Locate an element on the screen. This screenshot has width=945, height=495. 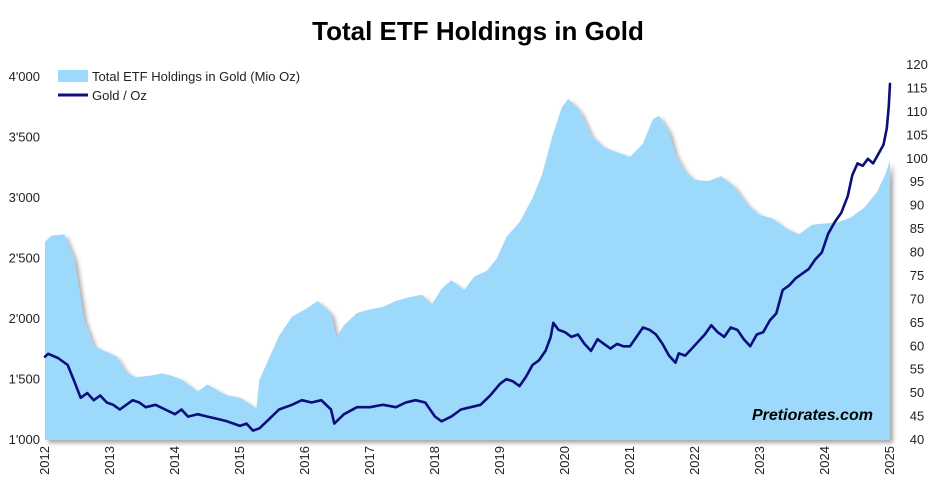
x-tick-label: 2021 is located at coordinates (629, 460).